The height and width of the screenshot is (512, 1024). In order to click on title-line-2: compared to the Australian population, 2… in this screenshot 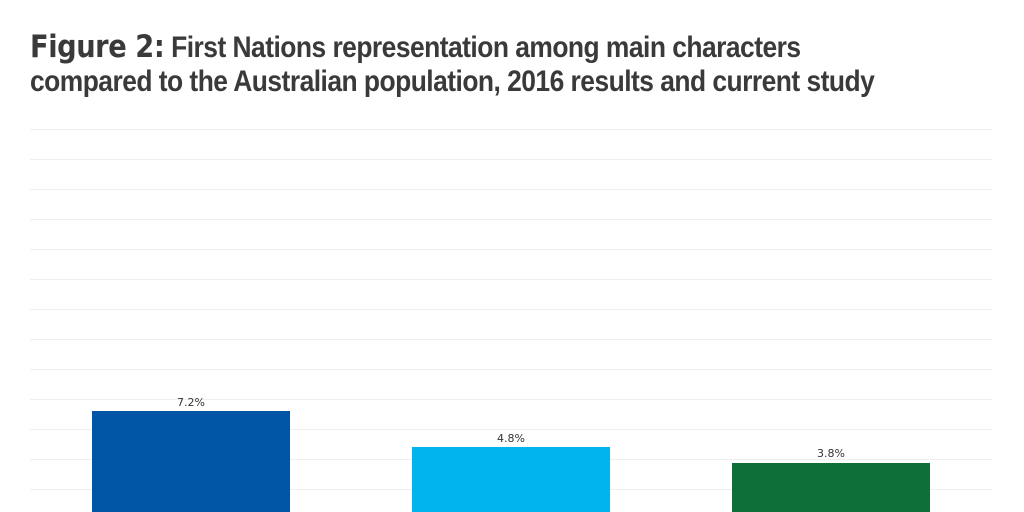, I will do `click(452, 81)`.